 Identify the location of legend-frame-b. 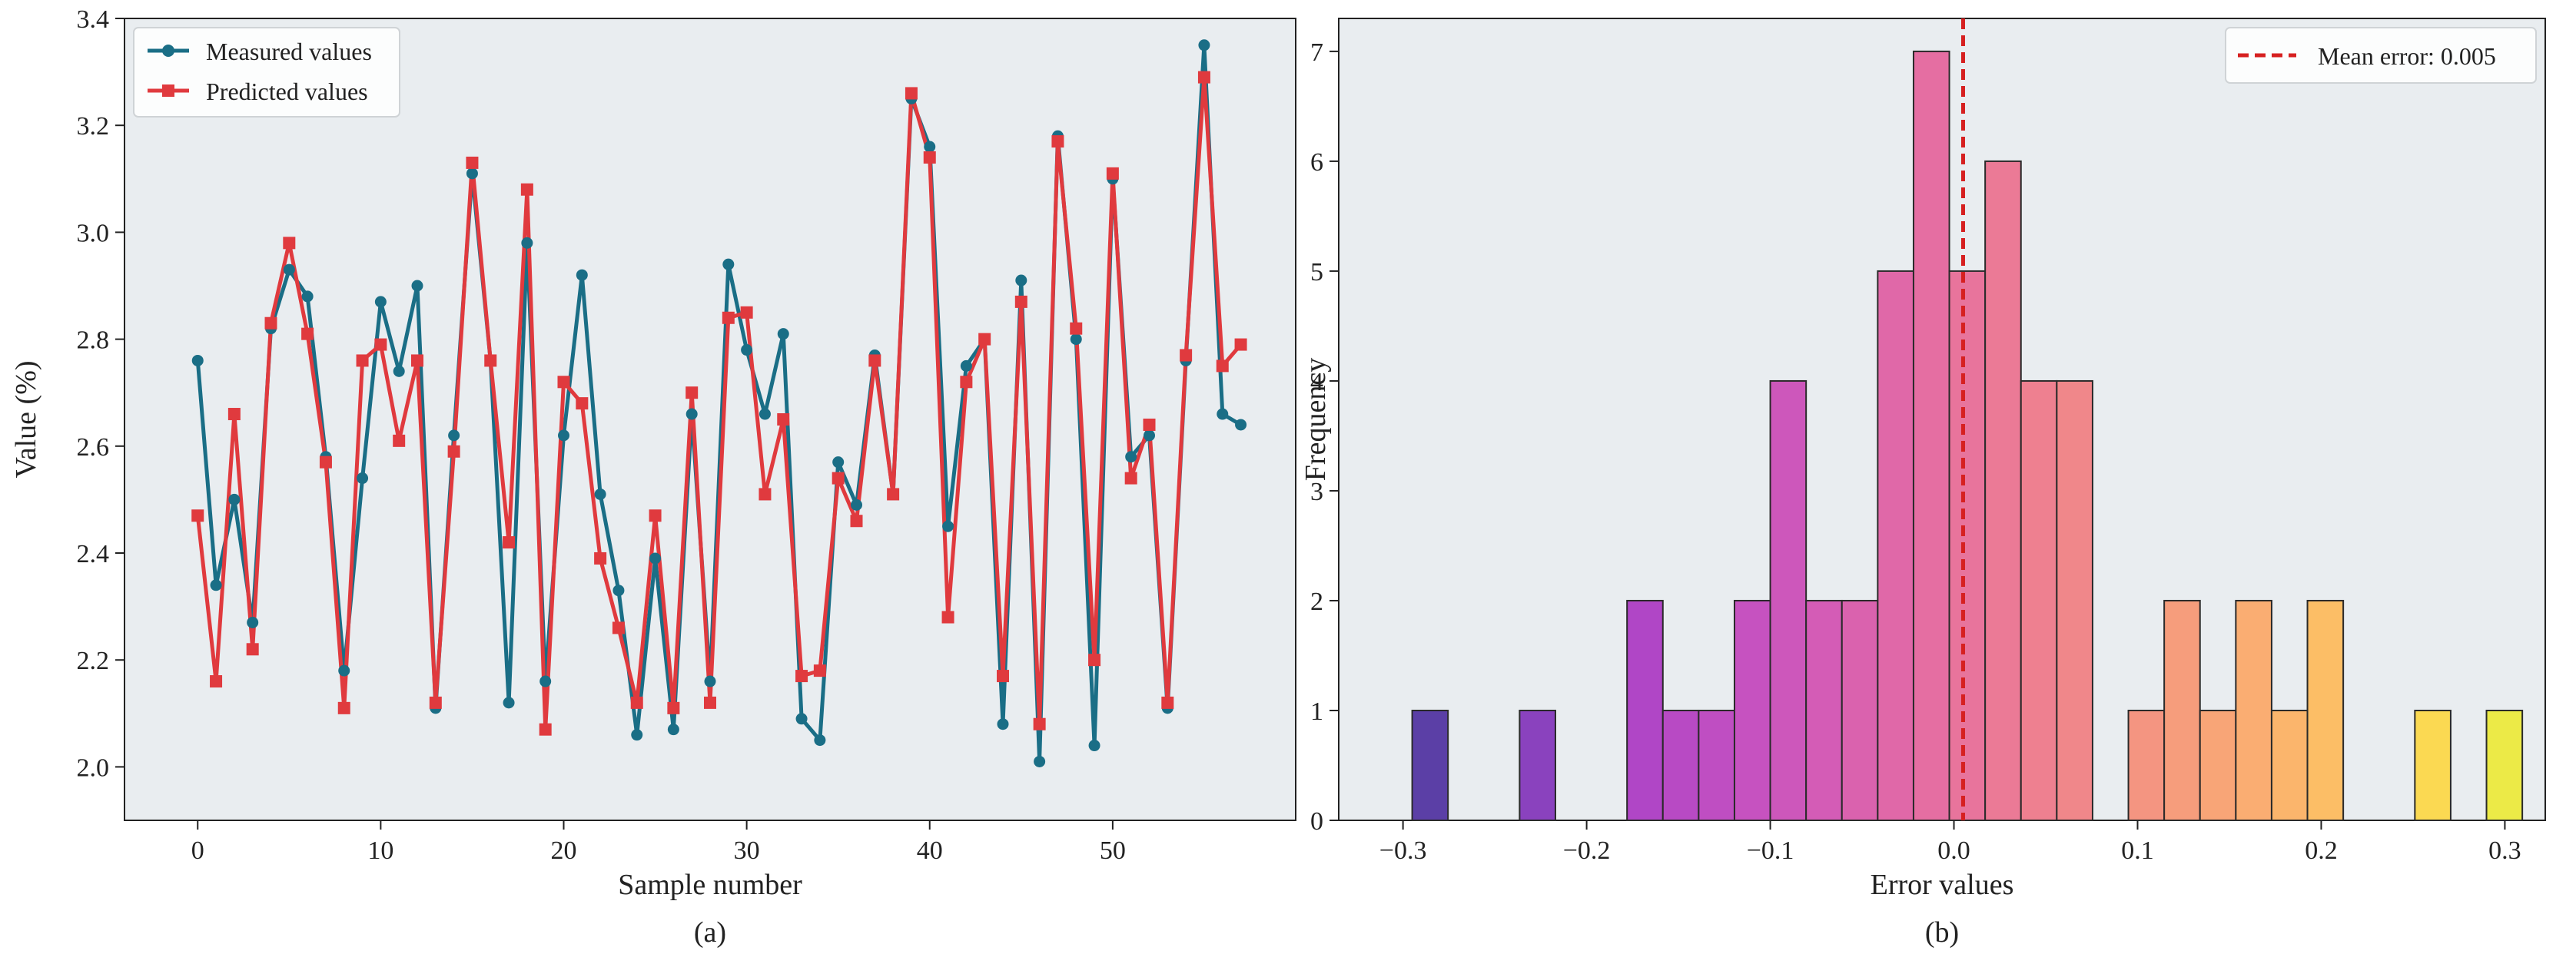
(2381, 55).